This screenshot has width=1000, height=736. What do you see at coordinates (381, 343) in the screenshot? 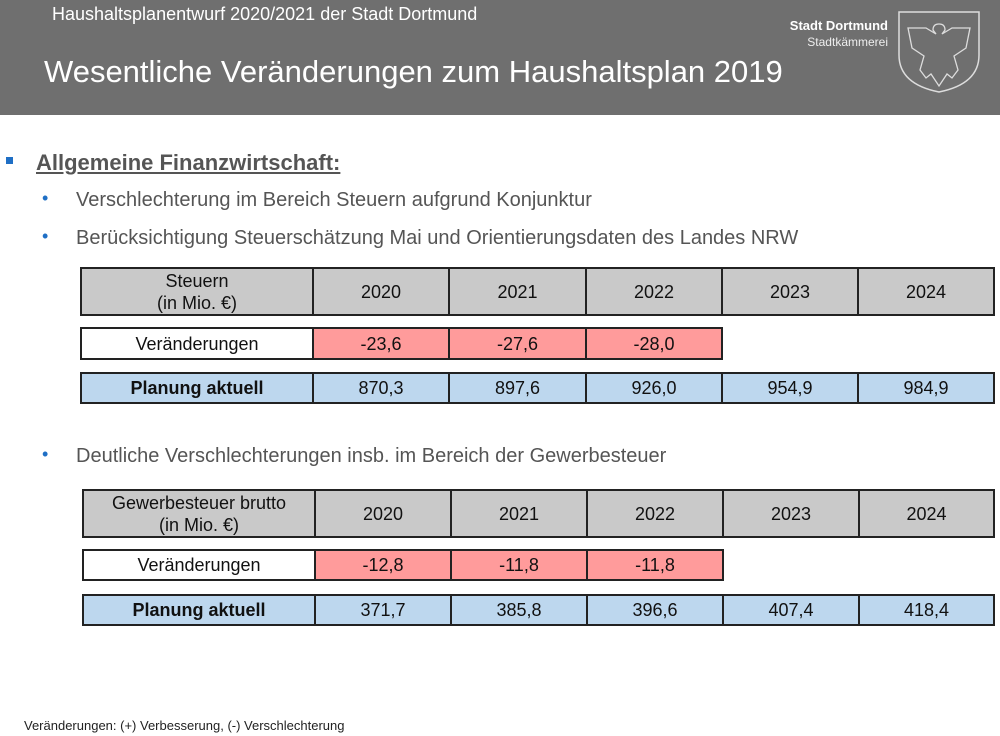
I see `change-value: -23,6` at bounding box center [381, 343].